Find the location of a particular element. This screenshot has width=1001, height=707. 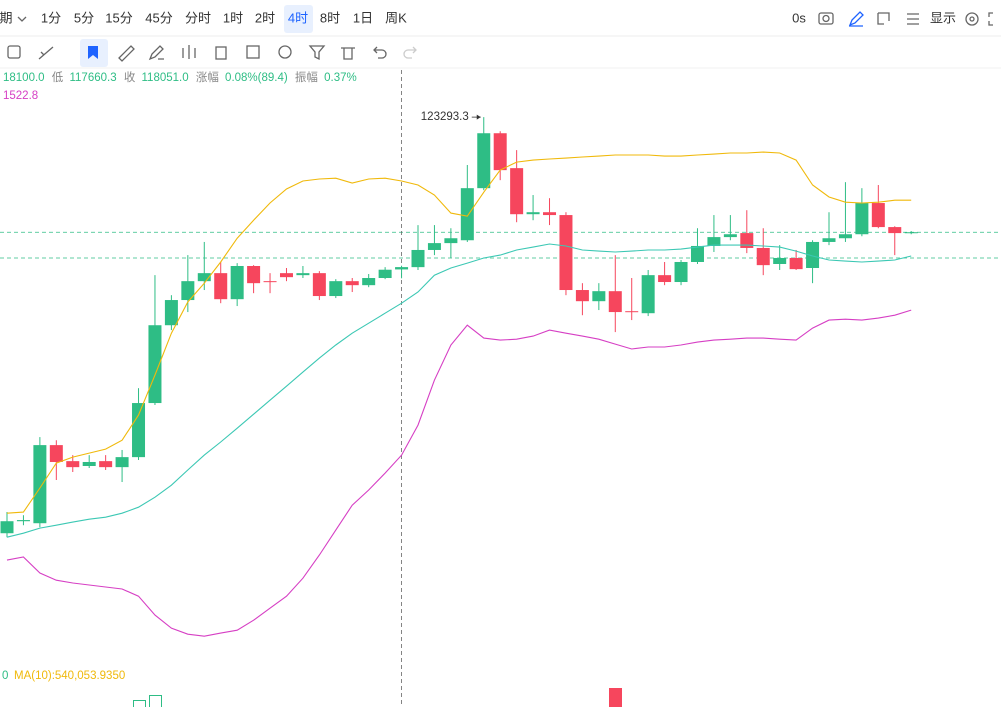

settings-icon is located at coordinates (972, 19).